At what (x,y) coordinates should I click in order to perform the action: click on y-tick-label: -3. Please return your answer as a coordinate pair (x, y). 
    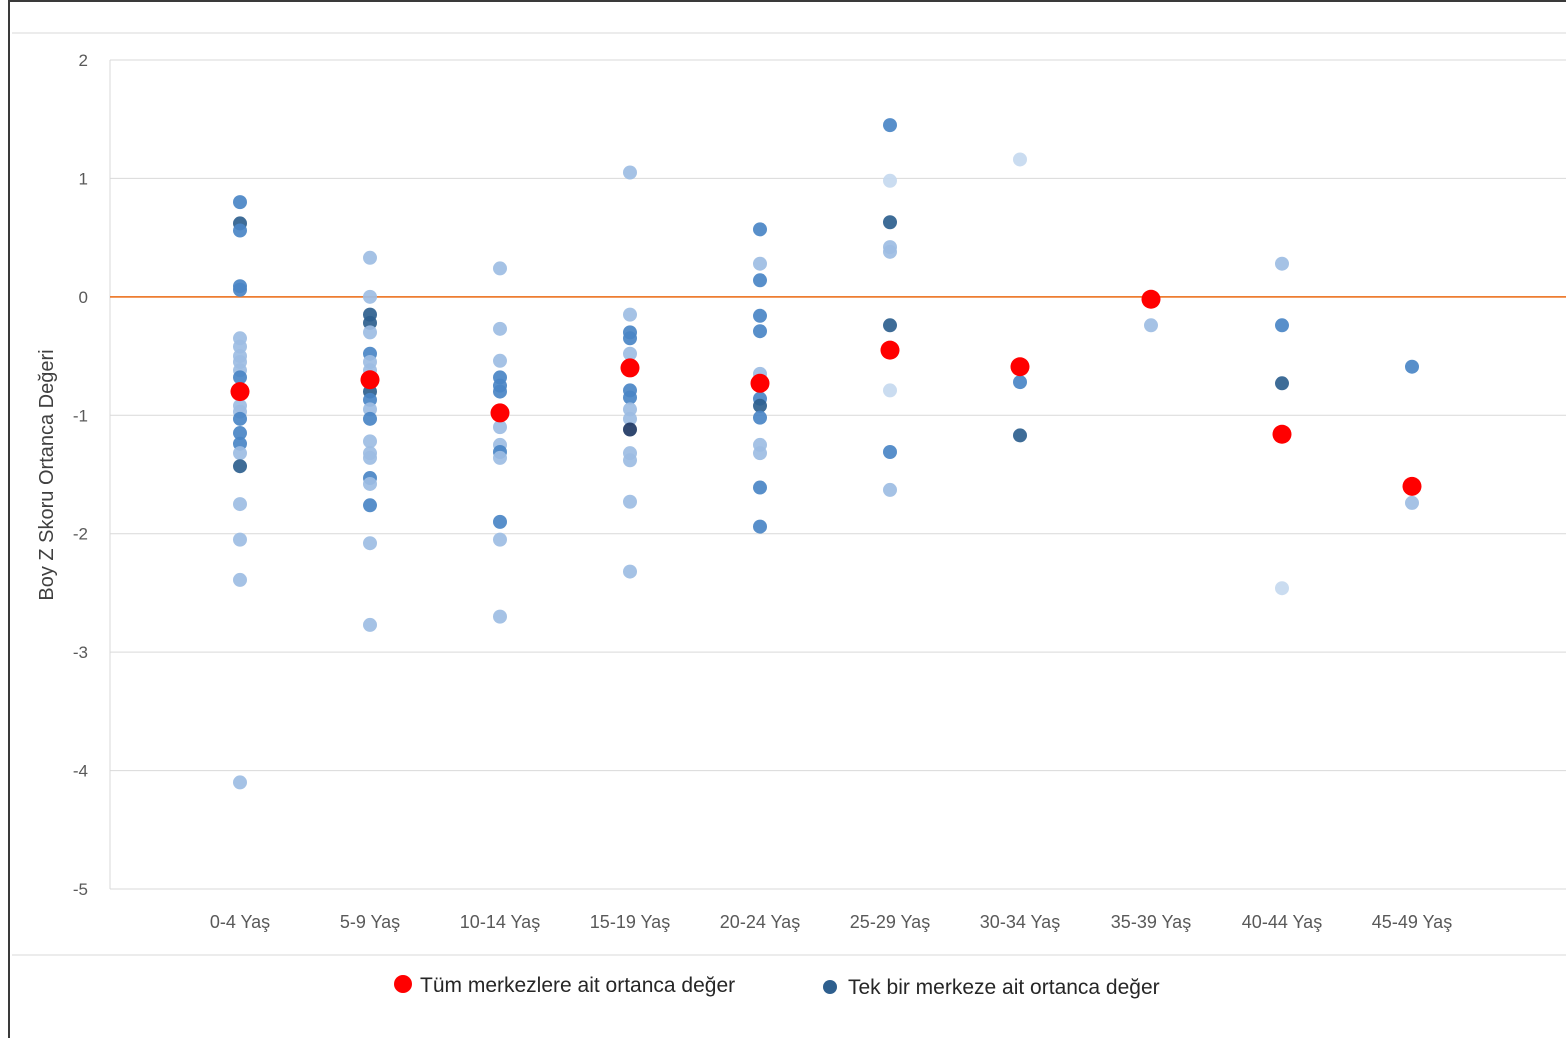
    Looking at the image, I should click on (80, 652).